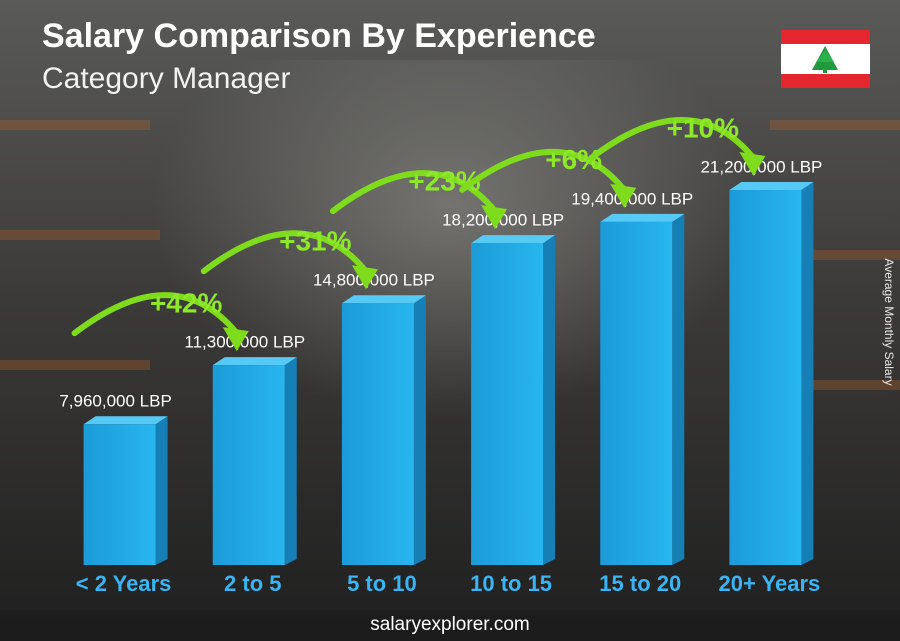 The width and height of the screenshot is (900, 641). I want to click on value-label: 19,400,000 LBP, so click(632, 198).